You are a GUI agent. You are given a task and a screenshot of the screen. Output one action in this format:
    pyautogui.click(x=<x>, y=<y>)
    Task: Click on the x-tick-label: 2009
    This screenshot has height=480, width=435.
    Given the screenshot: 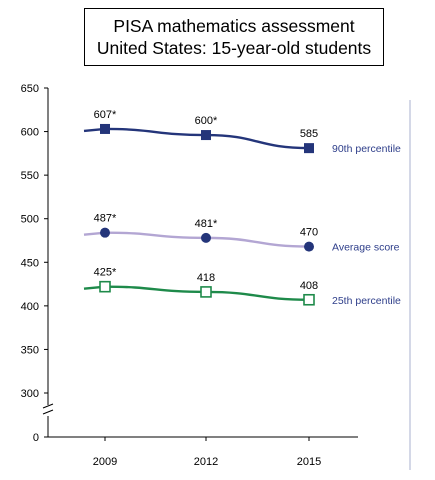 What is the action you would take?
    pyautogui.click(x=105, y=462)
    